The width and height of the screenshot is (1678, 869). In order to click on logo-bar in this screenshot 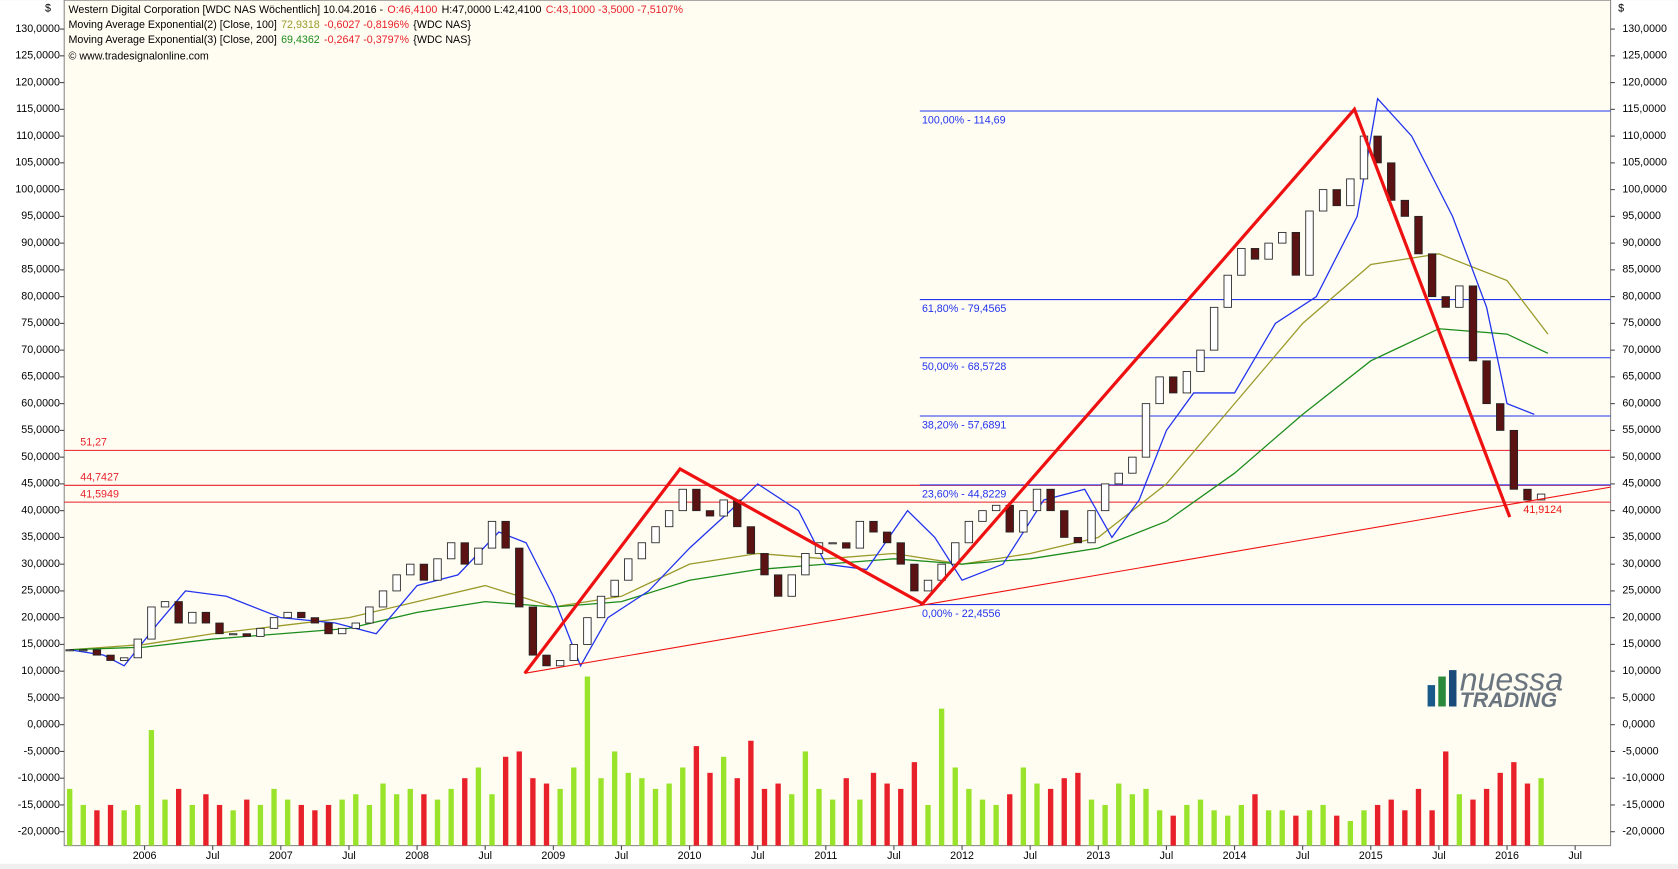, I will do `click(1442, 691)`.